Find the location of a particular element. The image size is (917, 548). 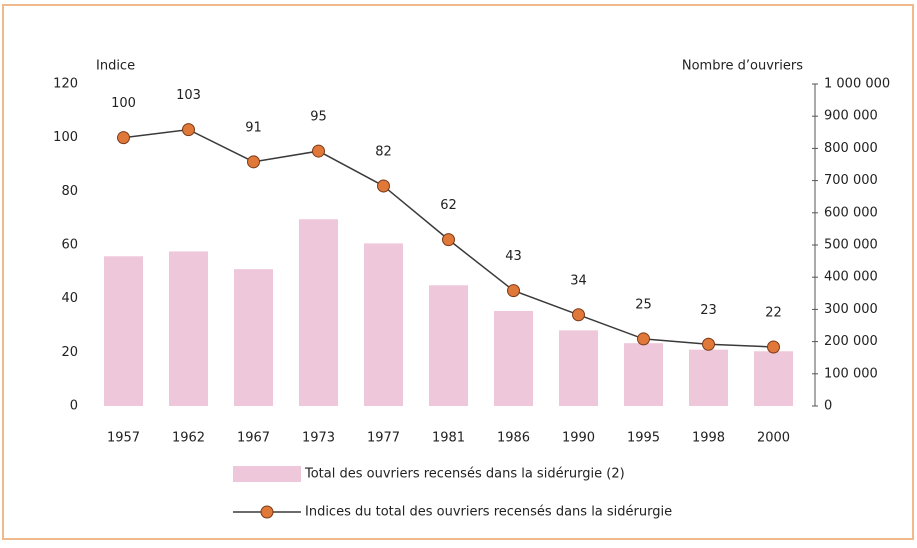

data-label: 43 is located at coordinates (513, 256).